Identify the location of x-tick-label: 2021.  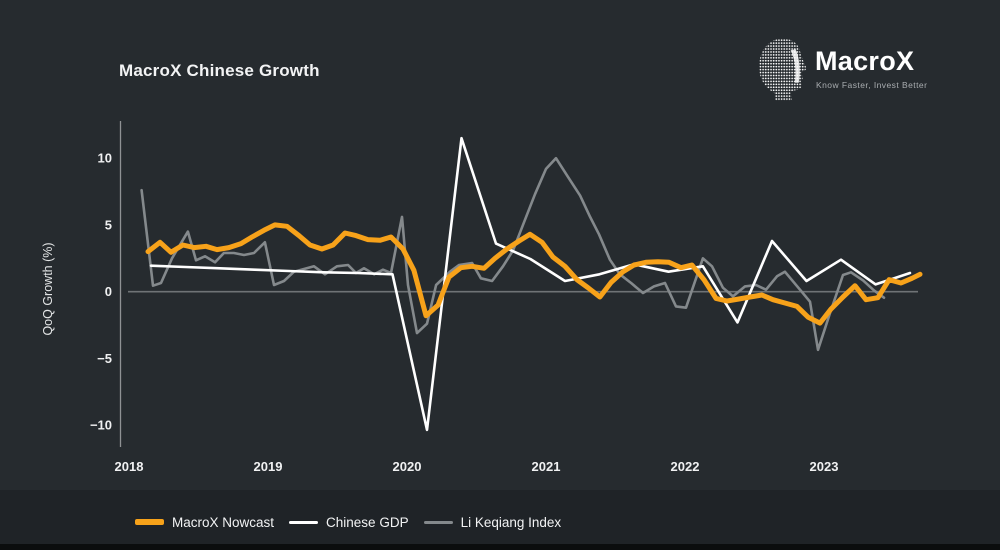
(546, 466).